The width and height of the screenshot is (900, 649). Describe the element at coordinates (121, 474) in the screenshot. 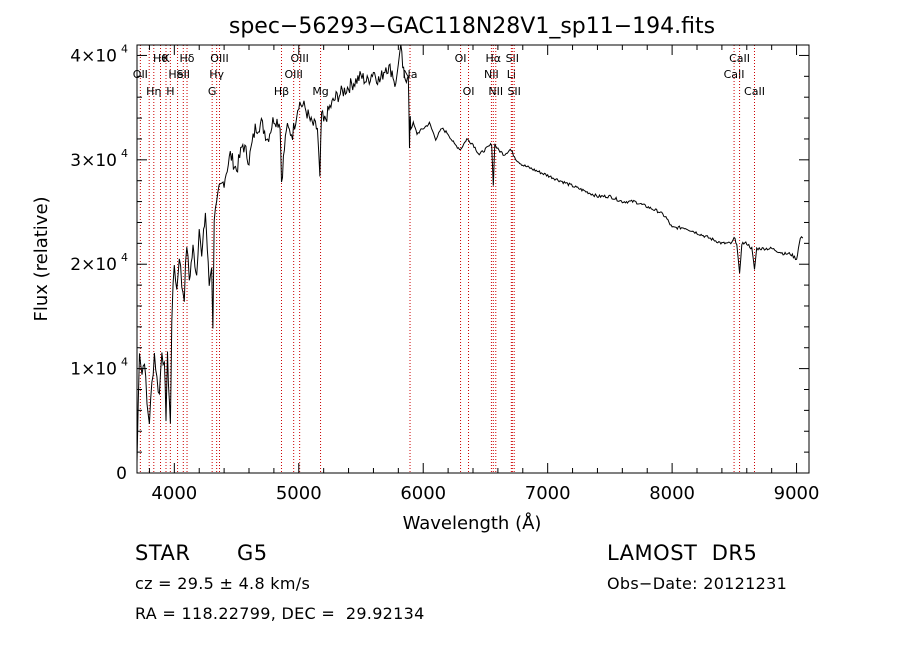

I see `y-tick-label-0: 0` at that location.